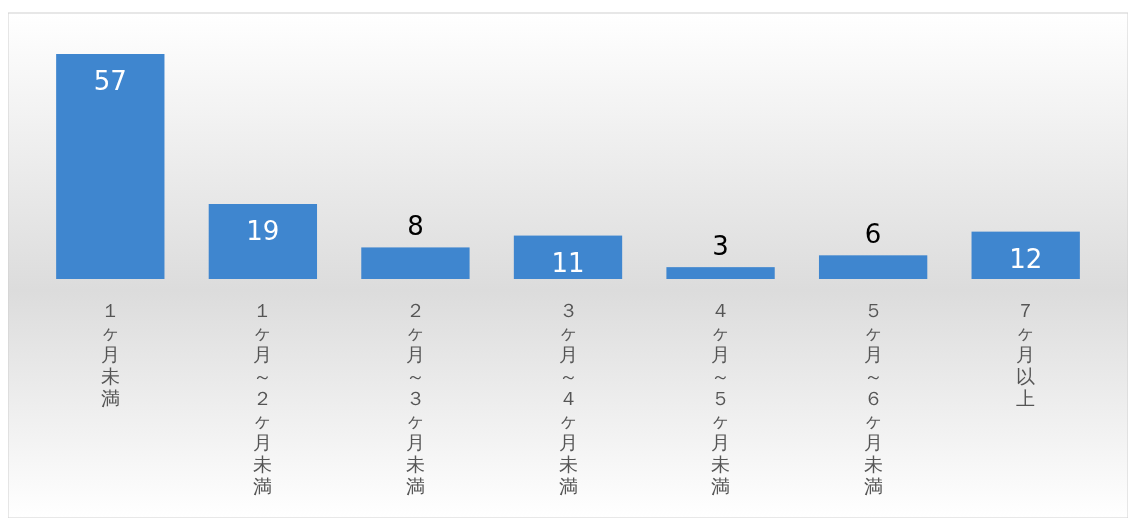 This screenshot has height=518, width=1128. Describe the element at coordinates (1026, 258) in the screenshot. I see `data-label: 12` at that location.